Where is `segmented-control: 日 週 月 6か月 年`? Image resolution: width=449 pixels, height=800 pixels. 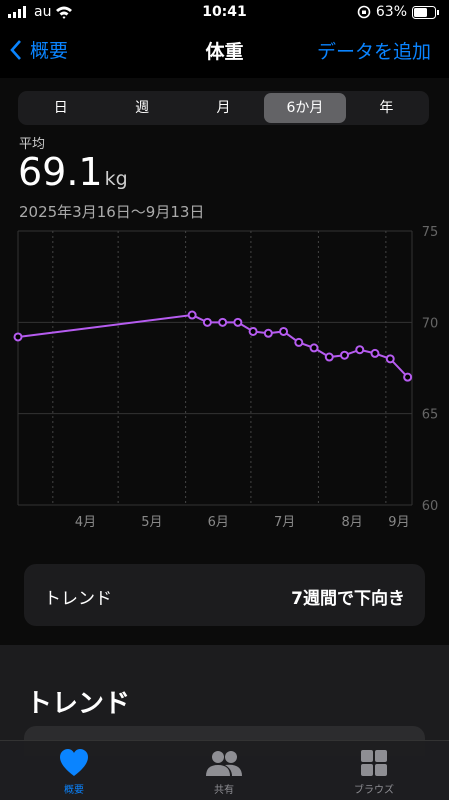
segmented-control: 日 週 月 6か月 年 is located at coordinates (223, 108).